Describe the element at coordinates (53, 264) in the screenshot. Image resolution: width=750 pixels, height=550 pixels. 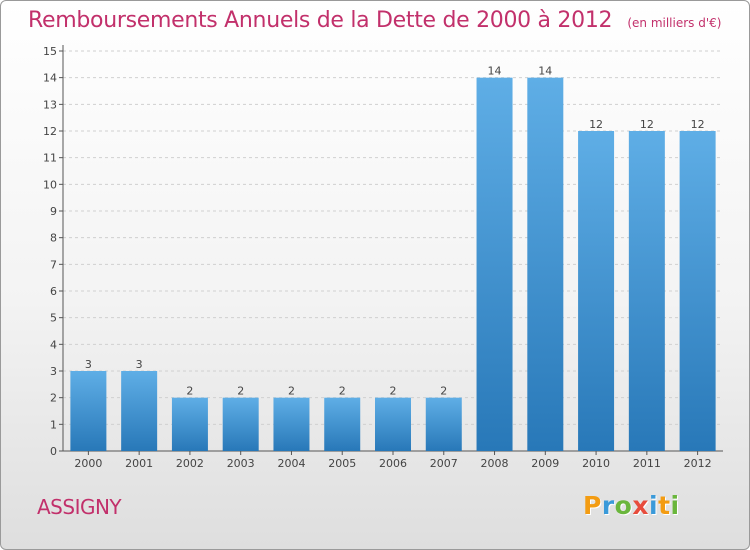
I see `y-tick-label: 7` at that location.